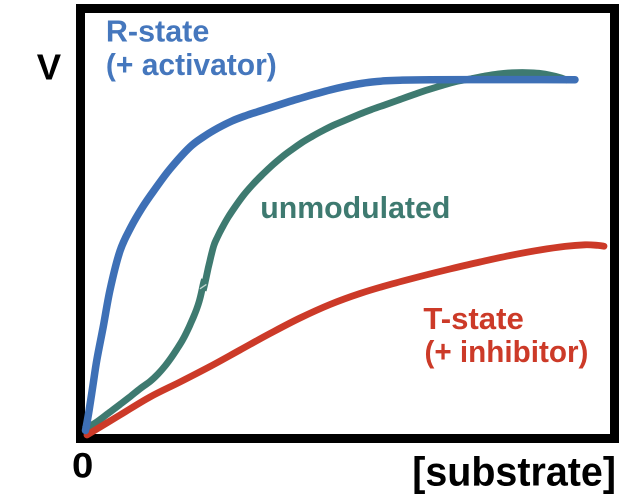  I want to click on svg-text: R-state, so click(157, 31).